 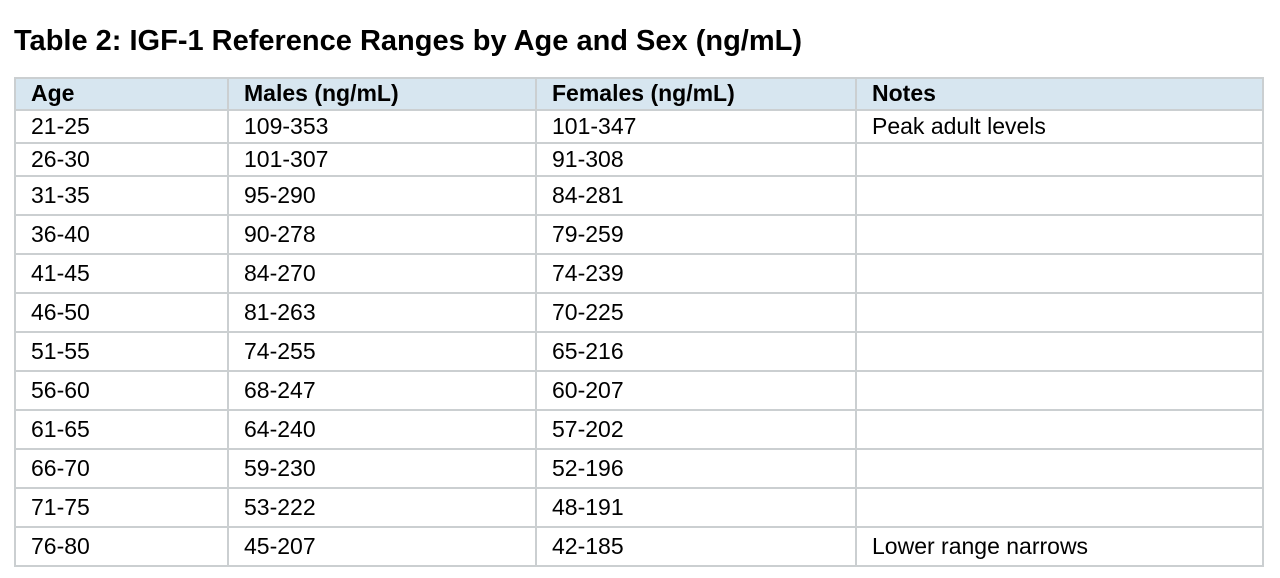 I want to click on table-row-51-55: 51-55 74-255 65-216, so click(x=639, y=351).